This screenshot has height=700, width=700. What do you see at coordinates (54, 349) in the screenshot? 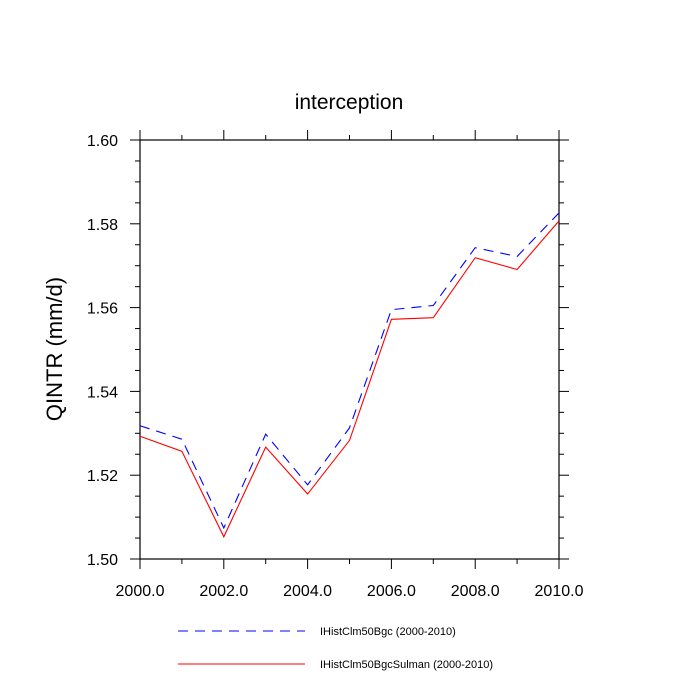
I see `y-axis-label: QINTR (mm/d)` at bounding box center [54, 349].